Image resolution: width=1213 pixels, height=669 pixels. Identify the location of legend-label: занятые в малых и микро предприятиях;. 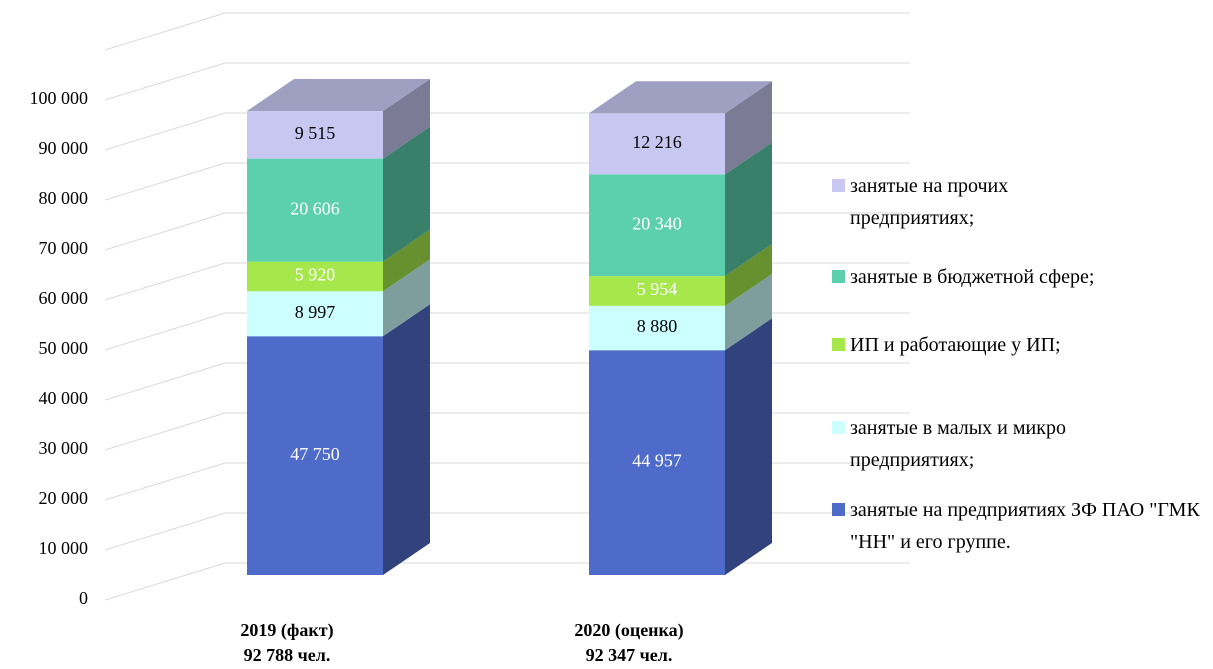
(958, 444).